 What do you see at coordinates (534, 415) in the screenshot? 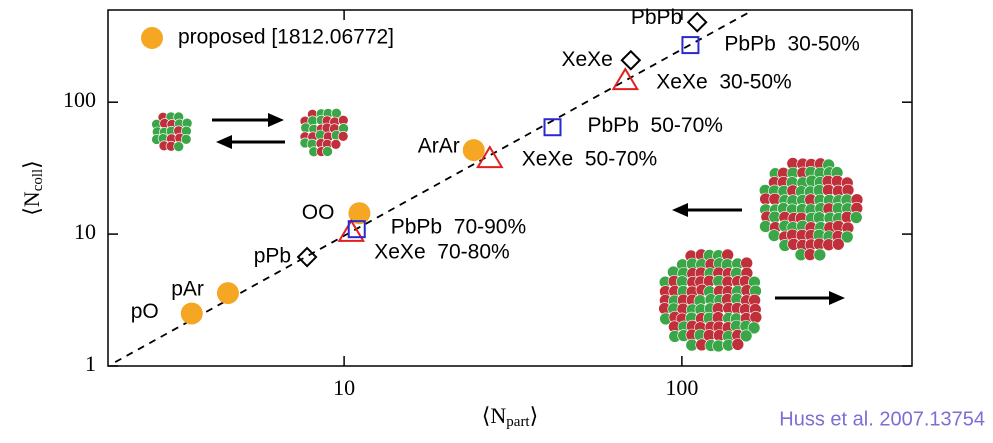
I see `x-label-end: ⟩` at bounding box center [534, 415].